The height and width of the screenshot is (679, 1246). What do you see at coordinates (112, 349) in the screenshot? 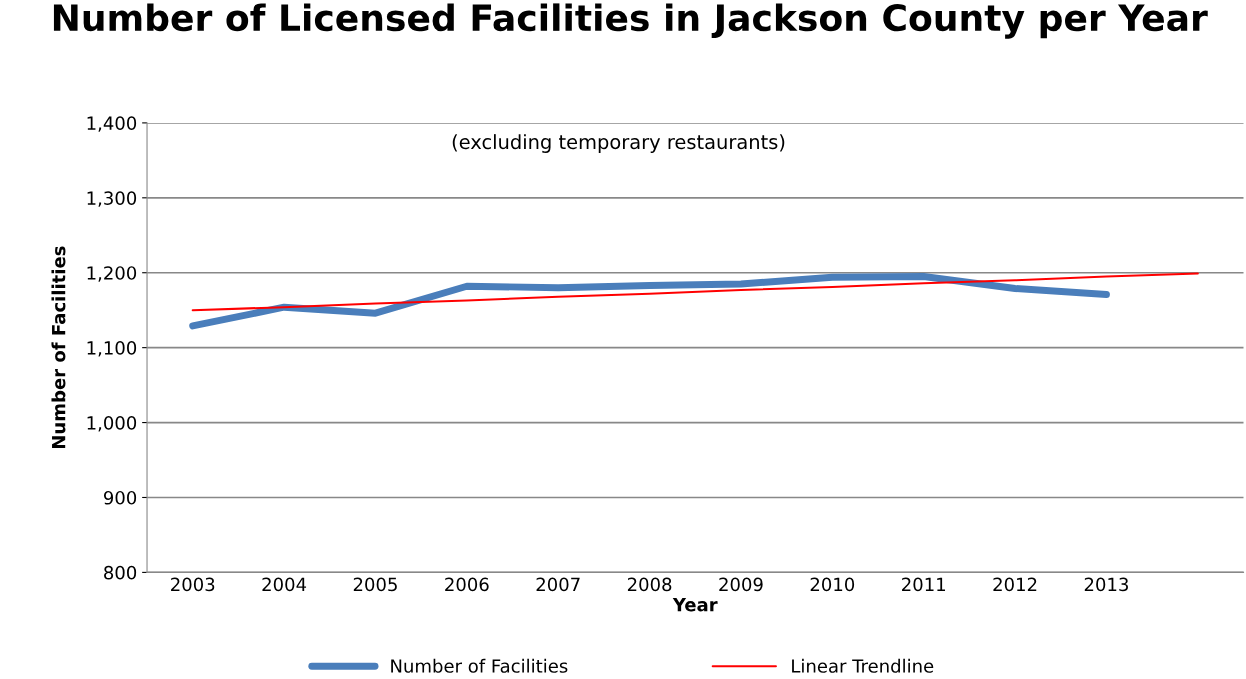
I see `y-tick-label: 1,100` at bounding box center [112, 349].